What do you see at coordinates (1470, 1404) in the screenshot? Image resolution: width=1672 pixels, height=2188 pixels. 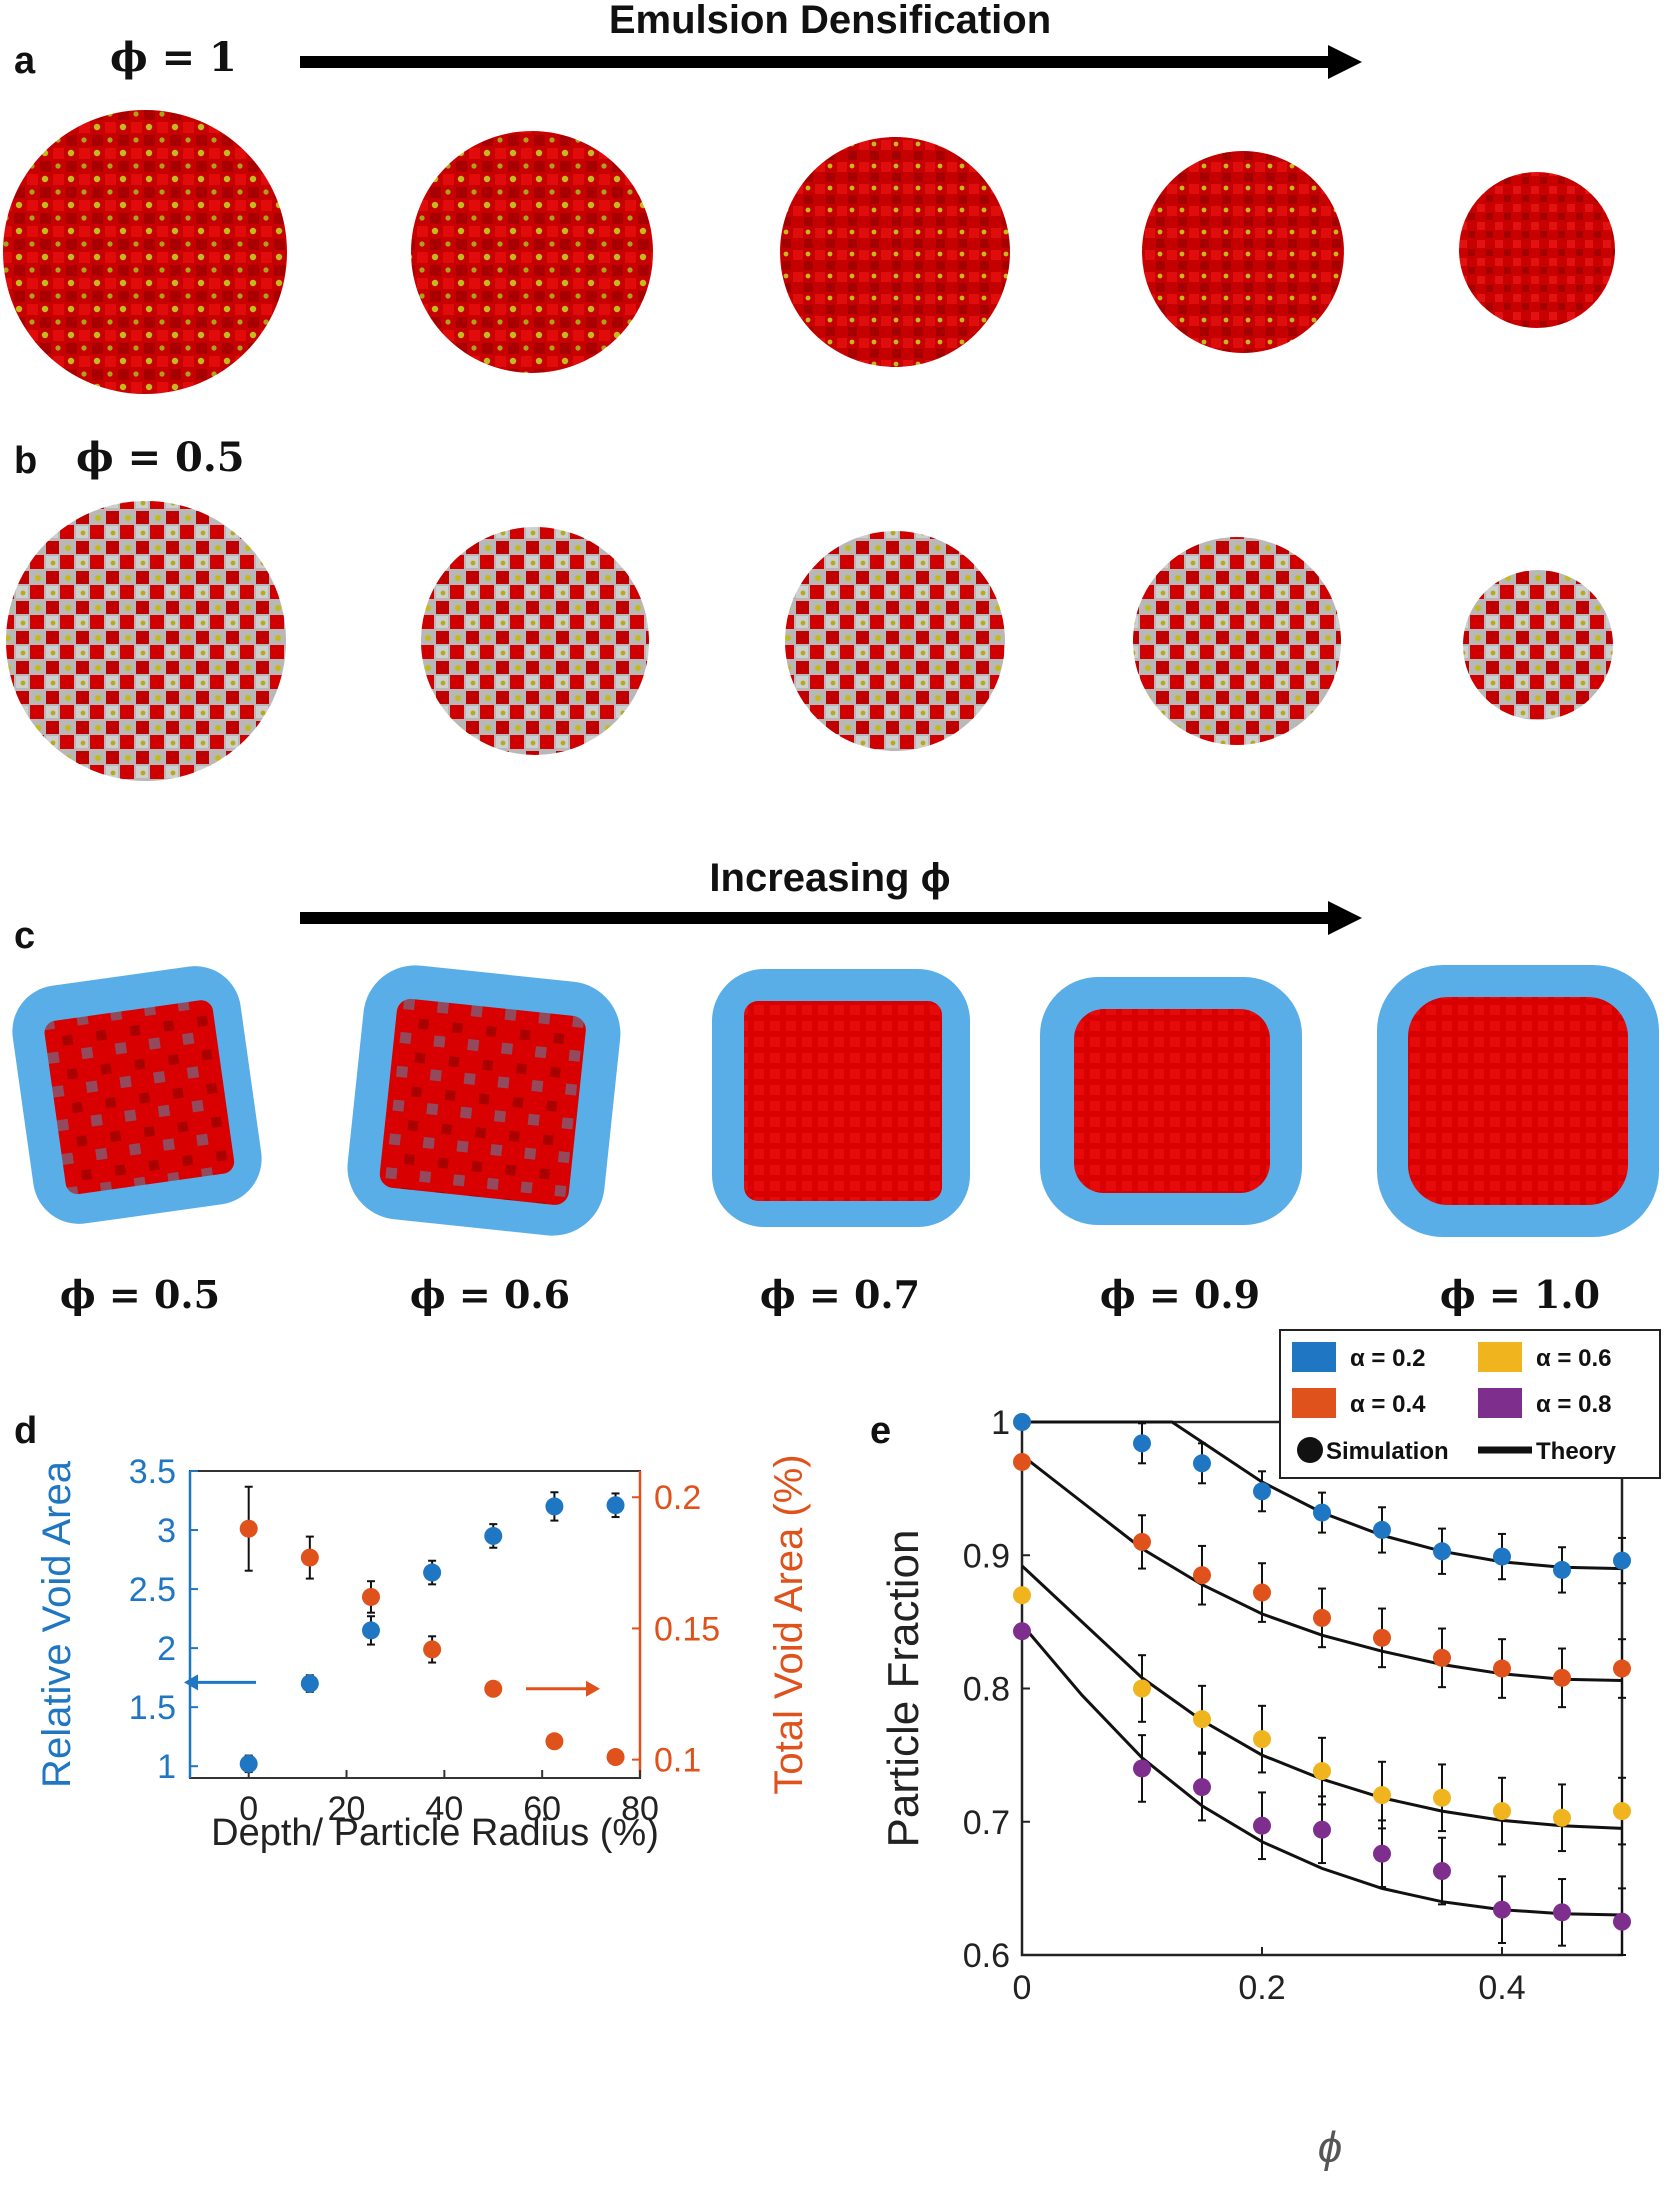 I see `panel-e-legend` at bounding box center [1470, 1404].